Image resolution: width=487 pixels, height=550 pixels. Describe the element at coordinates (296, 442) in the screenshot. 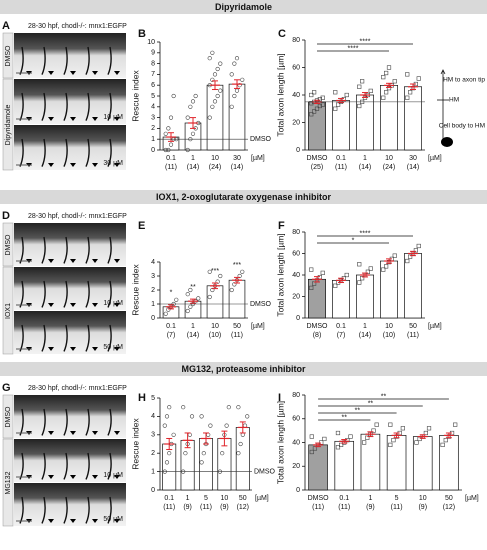

I see `y-tick-label: 40` at that location.